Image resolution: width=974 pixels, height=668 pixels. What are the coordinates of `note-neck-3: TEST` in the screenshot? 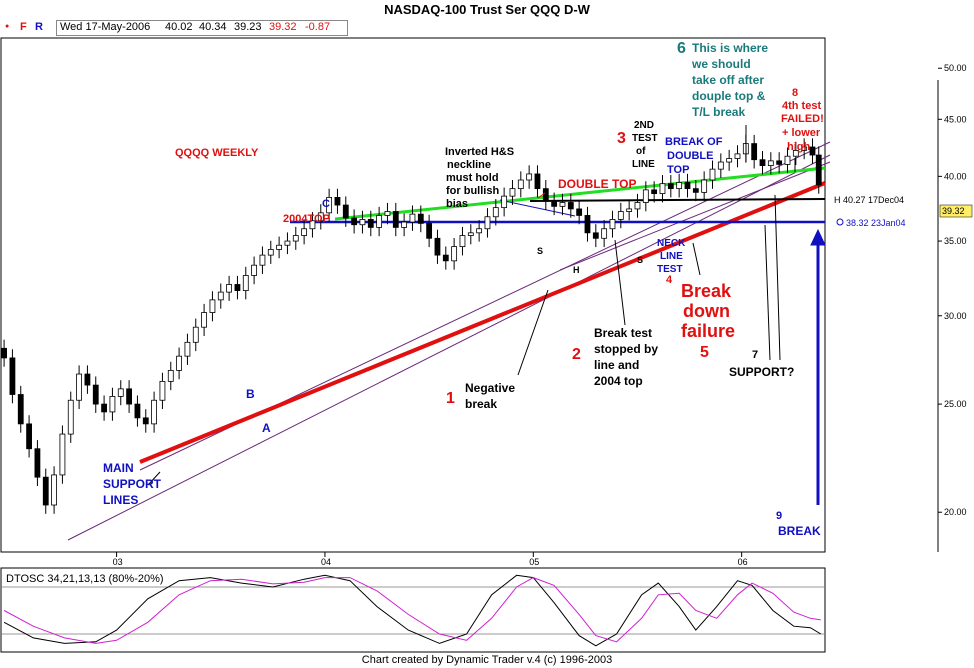 It's located at (670, 269).